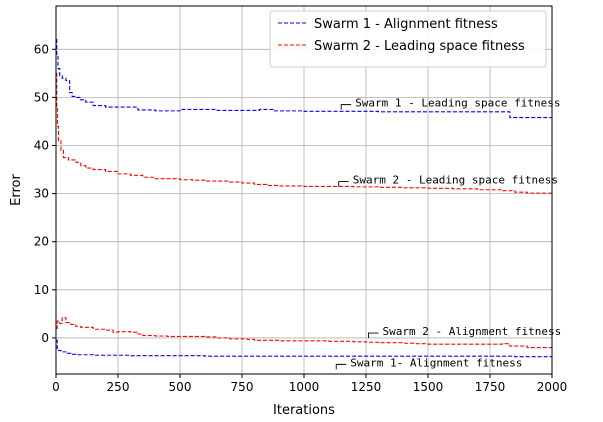 The image size is (603, 422). Describe the element at coordinates (45, 338) in the screenshot. I see `y-tick-label: 0` at that location.